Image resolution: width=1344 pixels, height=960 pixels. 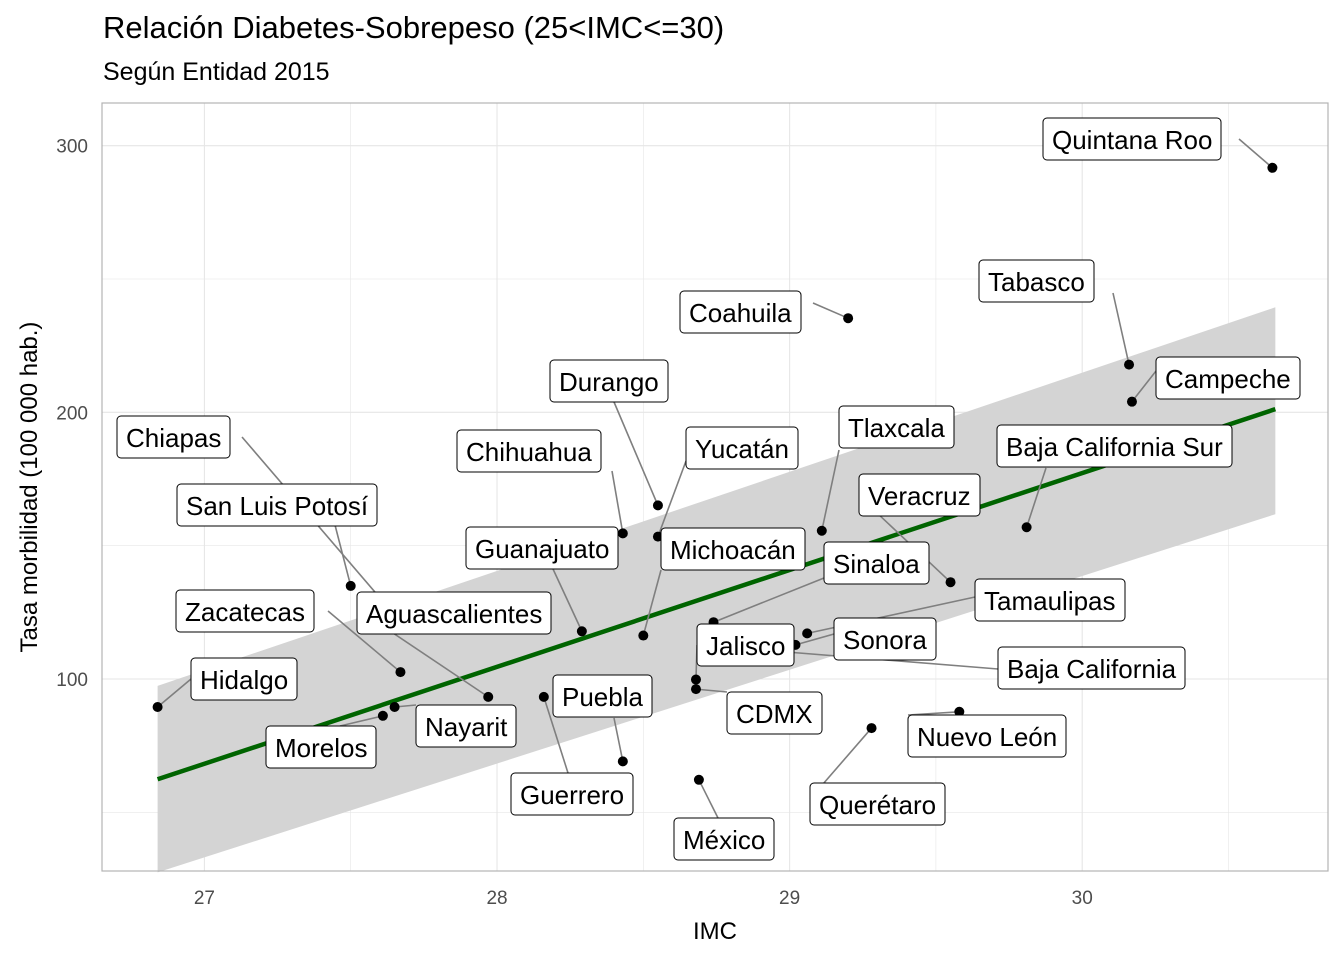 I want to click on label-text: Coahuila, so click(x=740, y=313).